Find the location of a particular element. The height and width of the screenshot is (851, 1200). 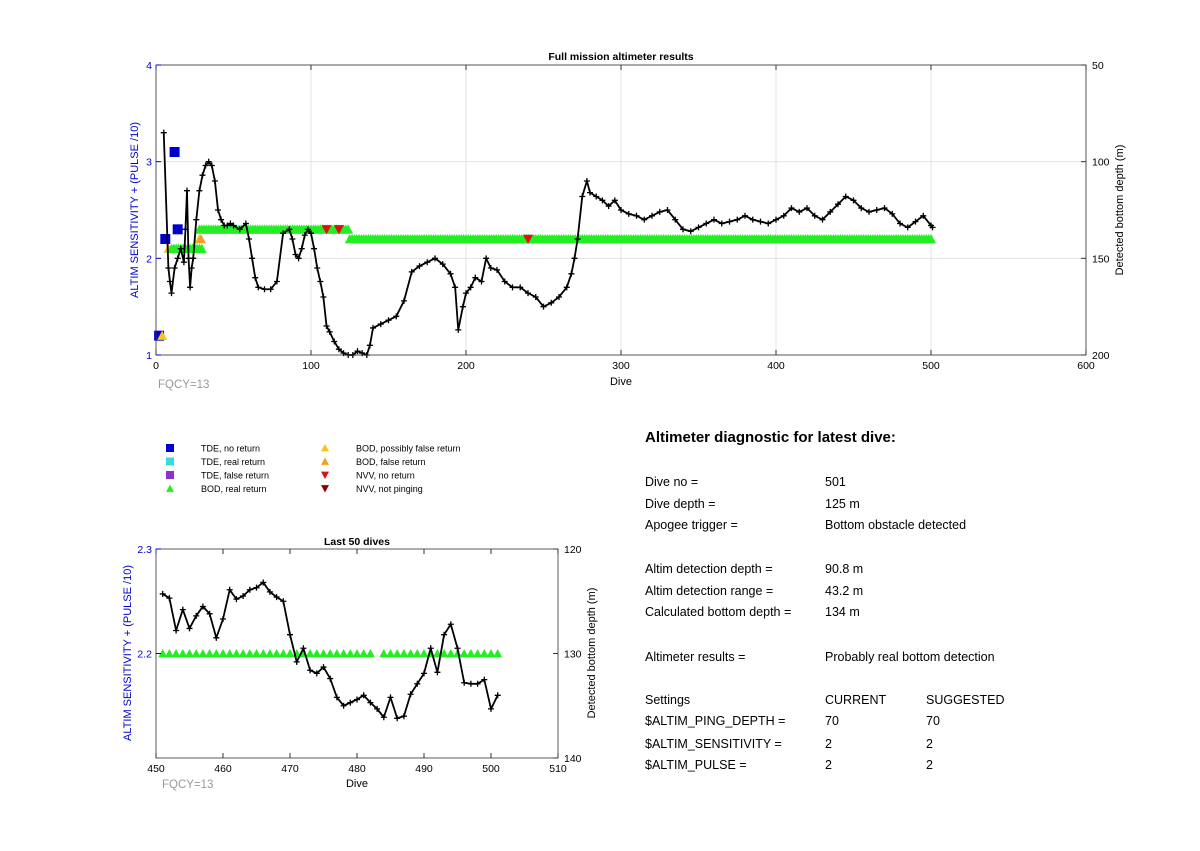

setting-label: $ALTIM_PULSE = is located at coordinates (696, 765).